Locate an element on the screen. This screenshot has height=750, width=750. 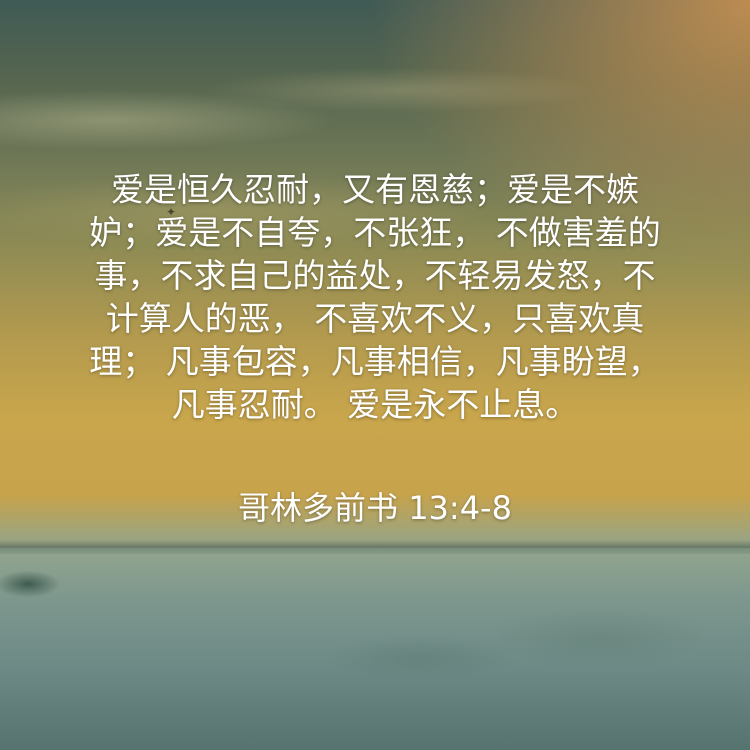
verse-line: 妒；爱是不自夸，不张狂， 不做害羞的 is located at coordinates (375, 232).